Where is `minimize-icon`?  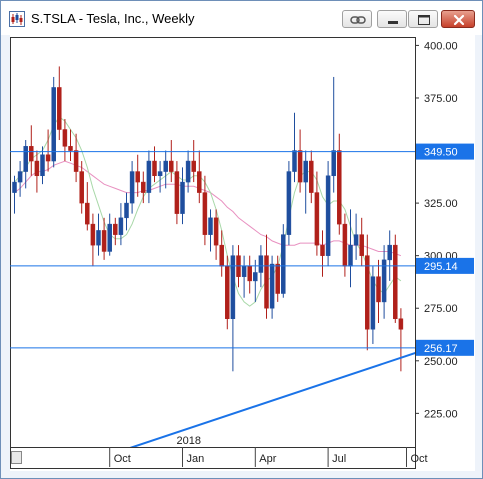 minimize-icon is located at coordinates (393, 22).